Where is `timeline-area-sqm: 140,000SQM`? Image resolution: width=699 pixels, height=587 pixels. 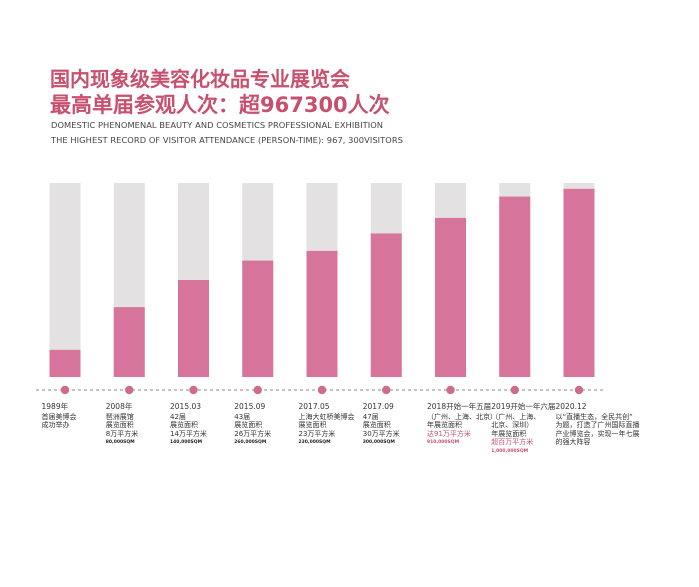 timeline-area-sqm: 140,000SQM is located at coordinates (186, 443).